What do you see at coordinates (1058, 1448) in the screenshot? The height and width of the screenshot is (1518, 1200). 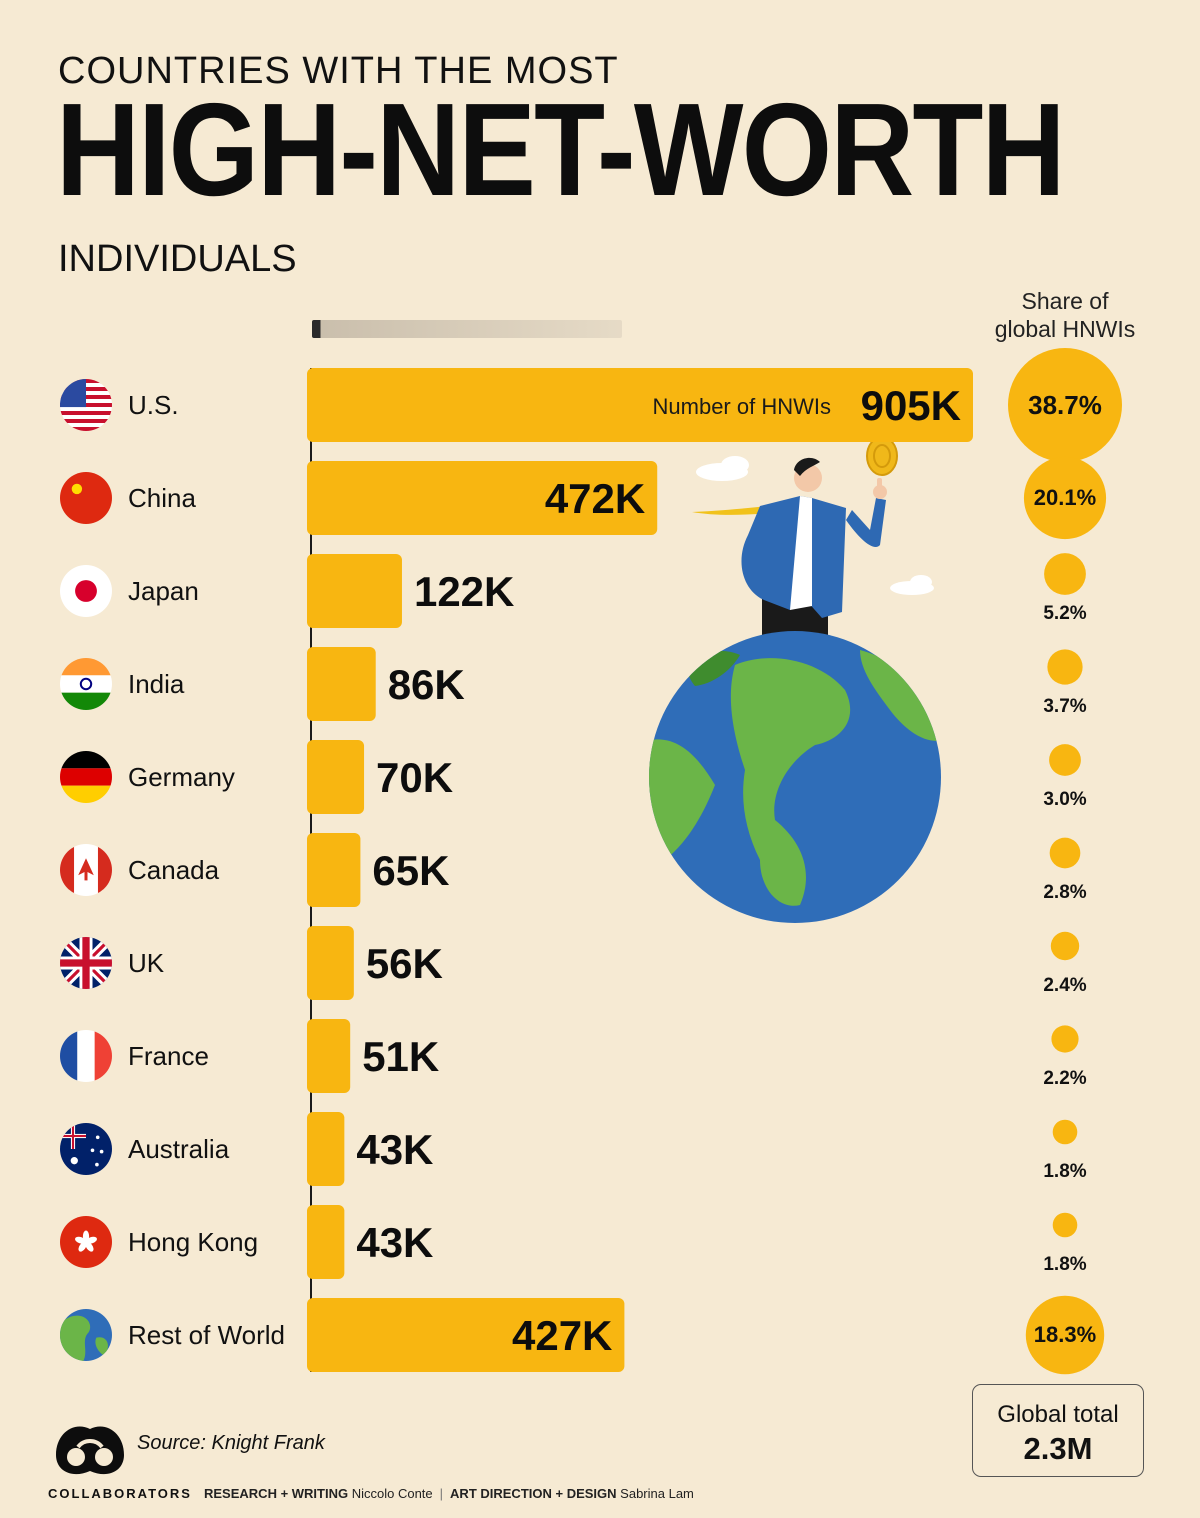 I see `global-total-value: 2.3M` at bounding box center [1058, 1448].